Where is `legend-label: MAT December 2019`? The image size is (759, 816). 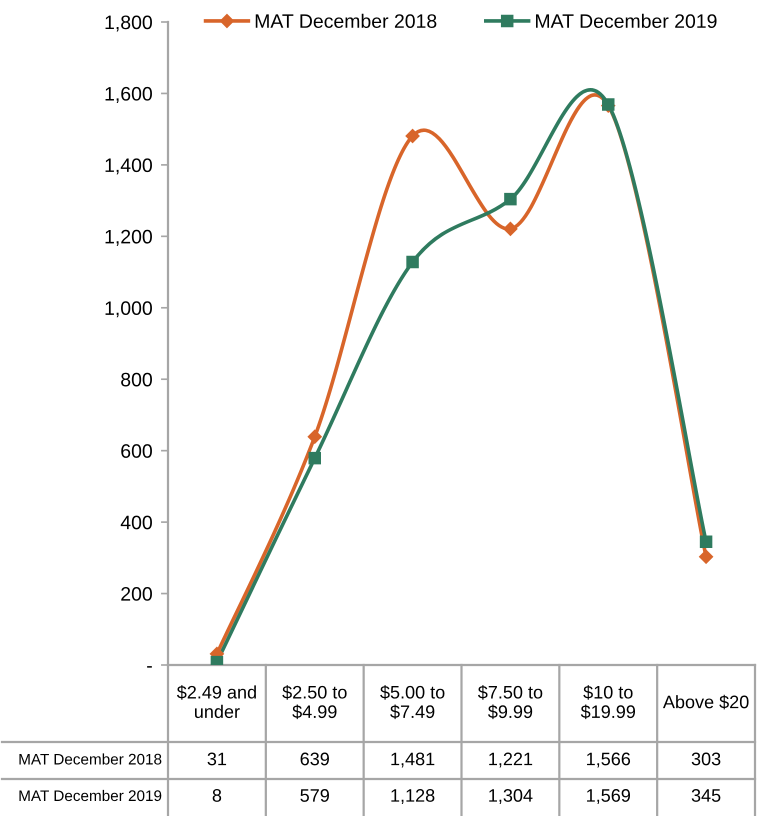 legend-label: MAT December 2019 is located at coordinates (626, 21).